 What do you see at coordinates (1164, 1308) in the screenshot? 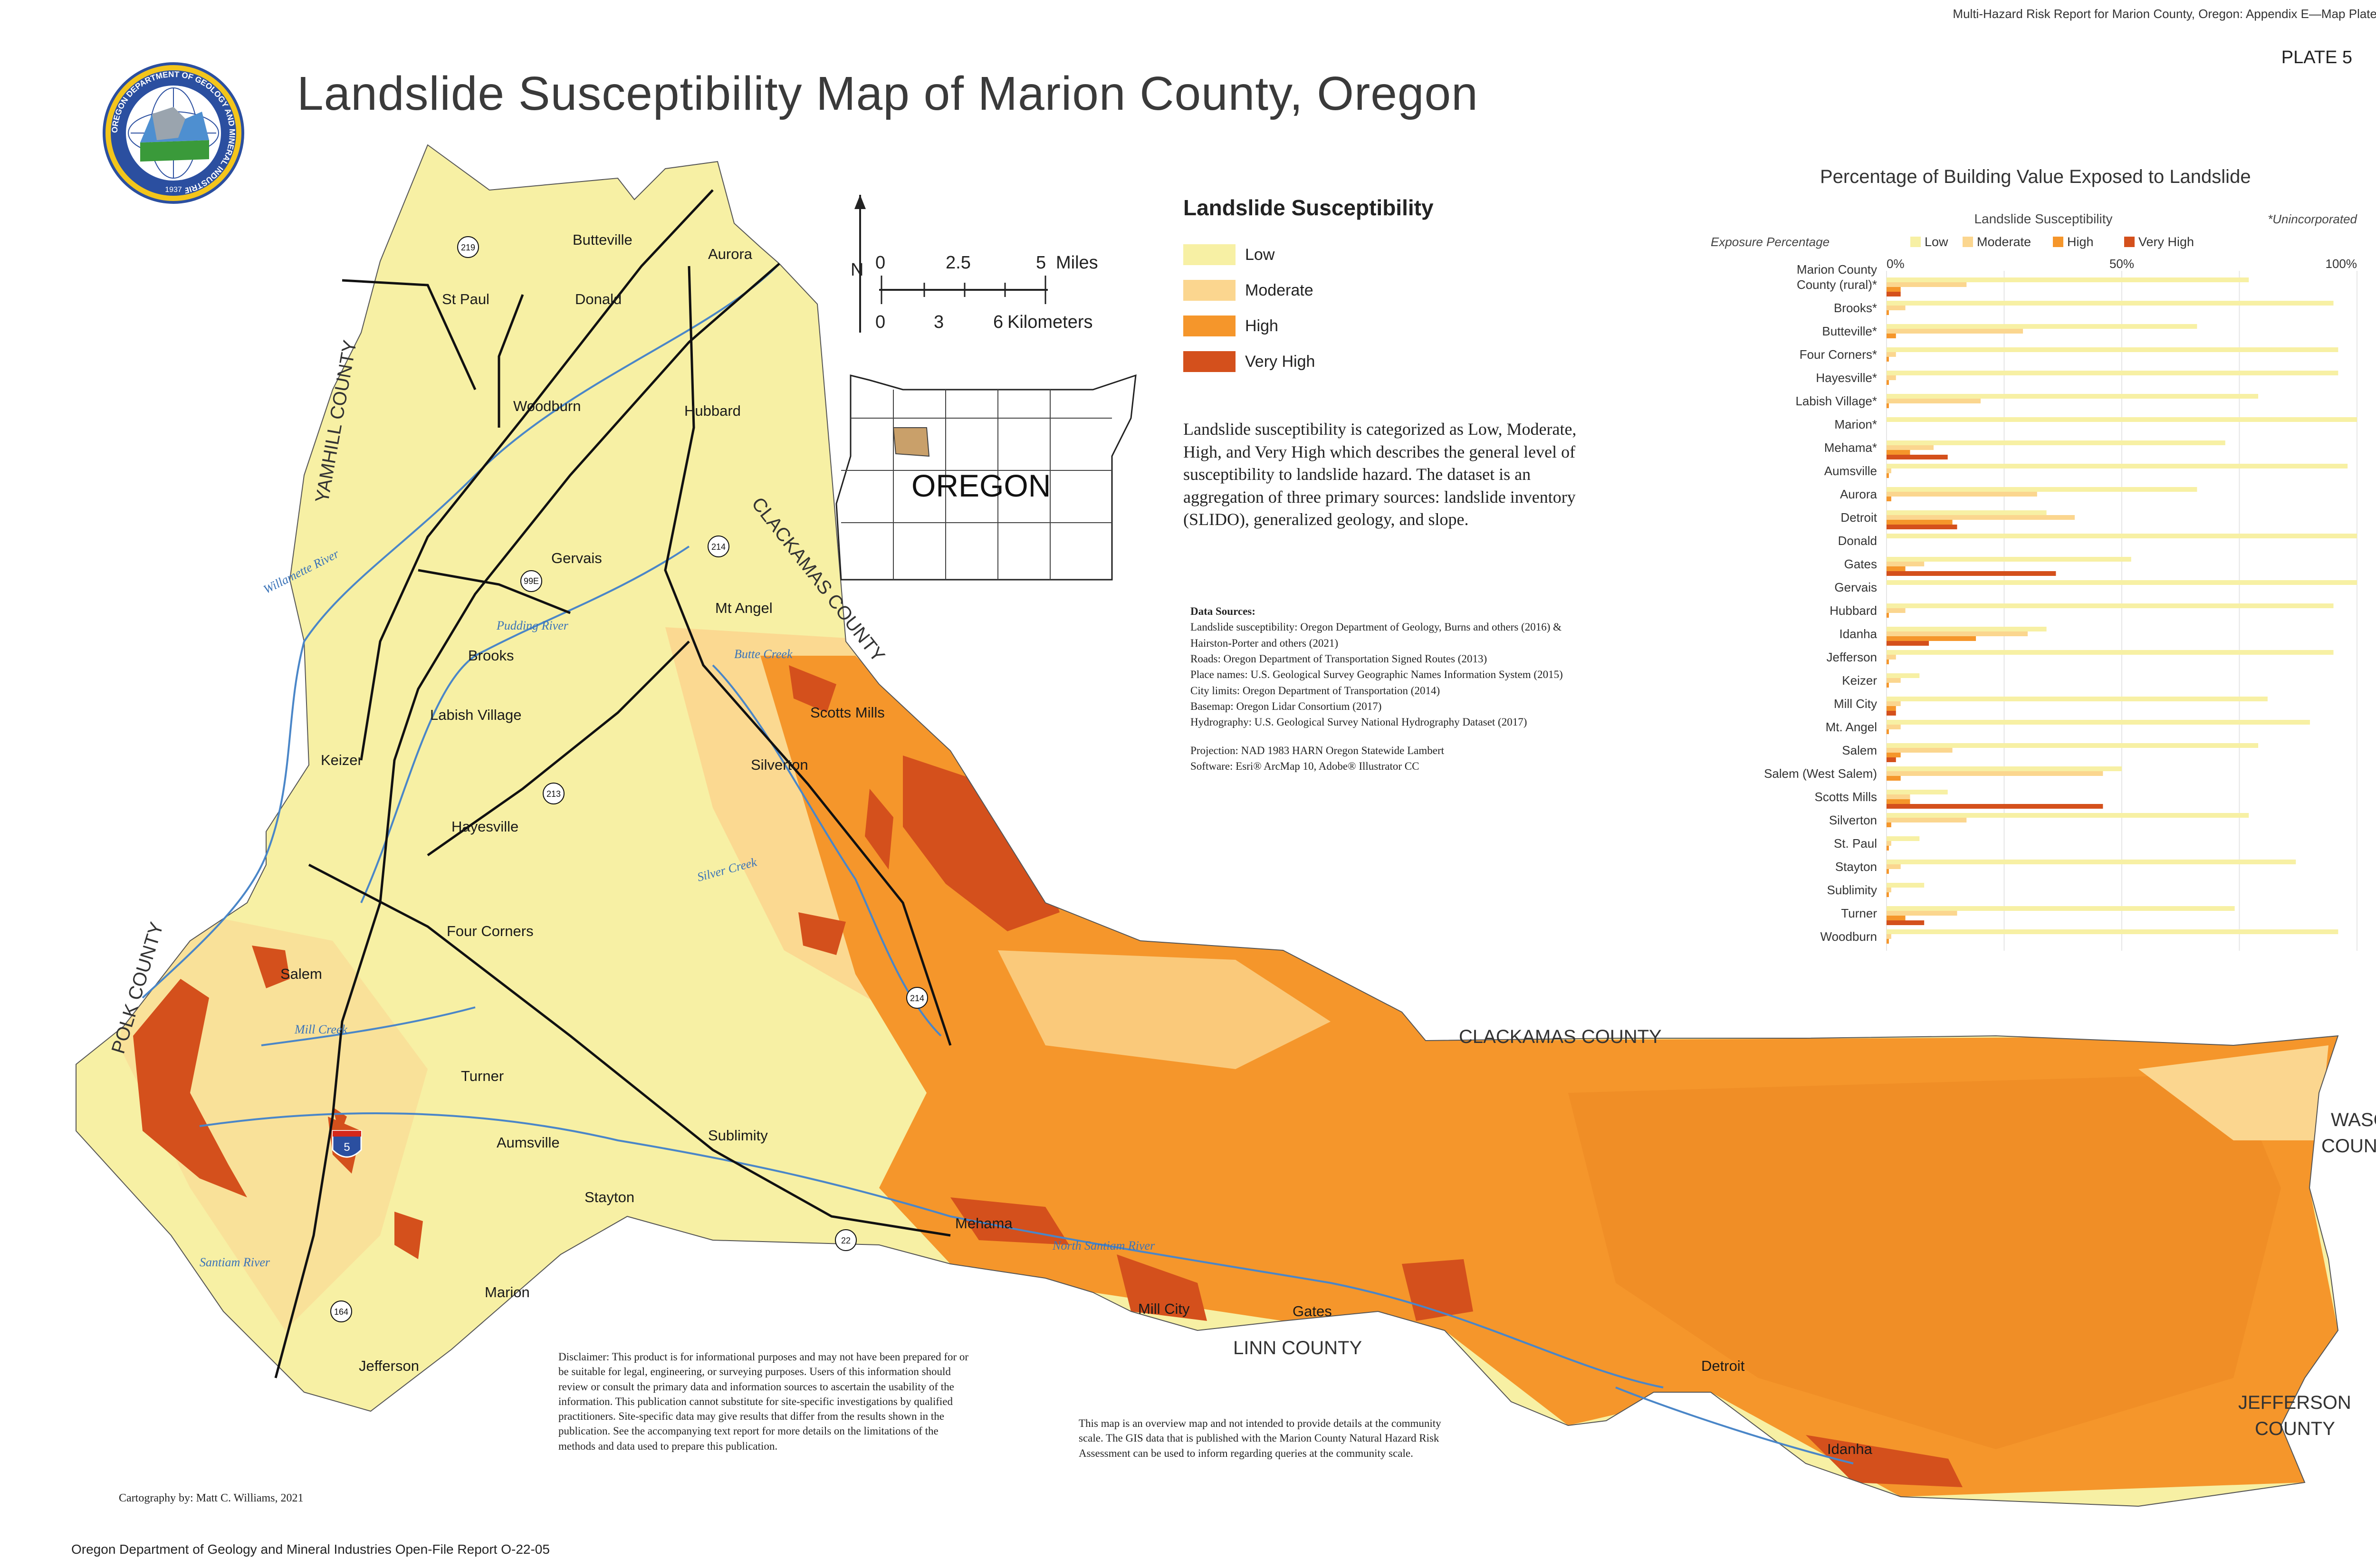
I see `place-mill-city: Mill City` at bounding box center [1164, 1308].